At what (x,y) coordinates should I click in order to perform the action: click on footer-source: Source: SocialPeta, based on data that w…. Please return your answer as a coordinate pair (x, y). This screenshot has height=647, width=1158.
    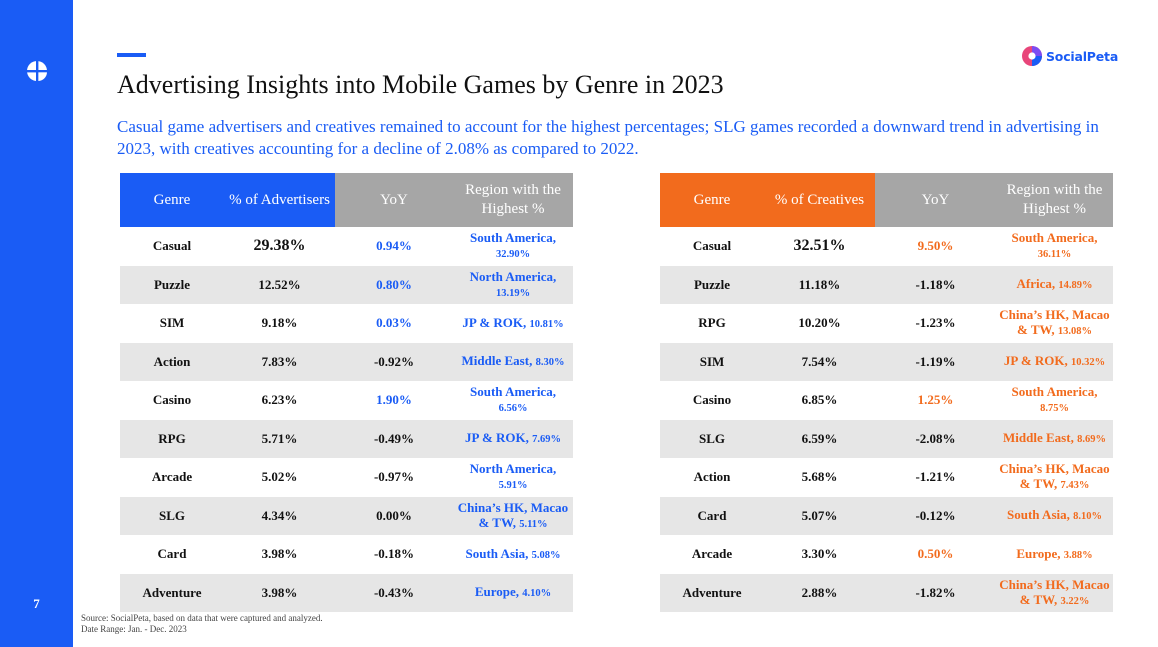
    Looking at the image, I should click on (202, 624).